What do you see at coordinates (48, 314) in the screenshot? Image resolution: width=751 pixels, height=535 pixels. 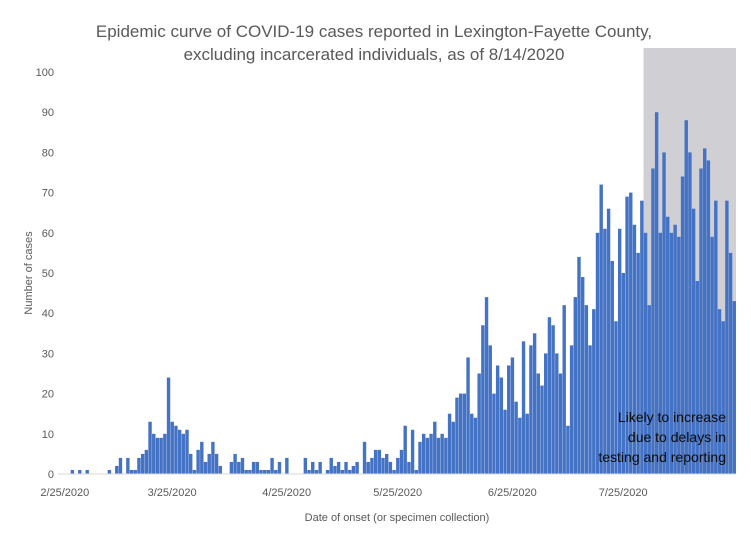 I see `y-tick-label: 40` at bounding box center [48, 314].